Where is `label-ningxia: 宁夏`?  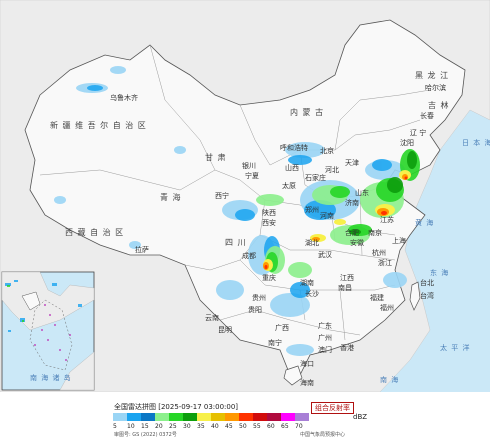
label-ningxia: 宁夏 is located at coordinates (252, 175).